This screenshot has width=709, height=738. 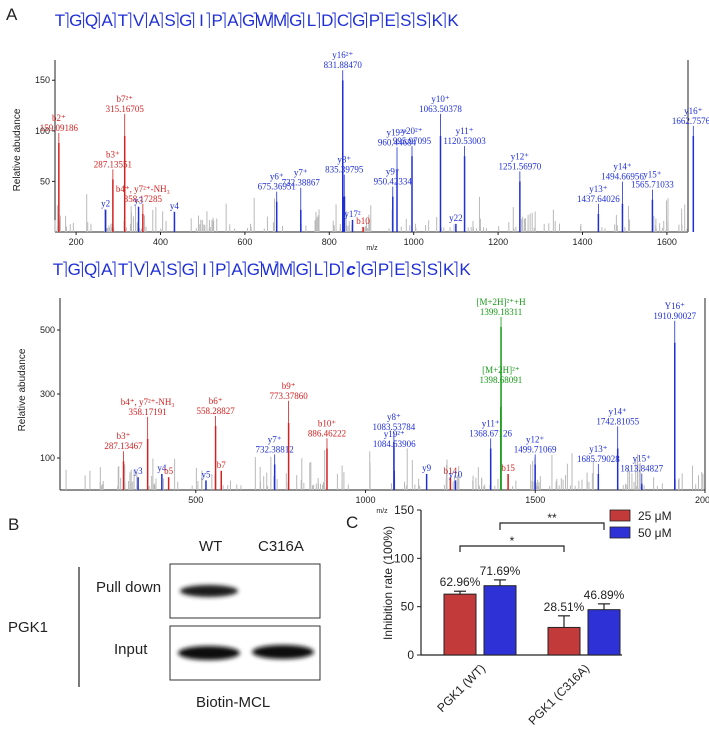 What do you see at coordinates (244, 242) in the screenshot?
I see `spec1-xtick-label: 600` at bounding box center [244, 242].